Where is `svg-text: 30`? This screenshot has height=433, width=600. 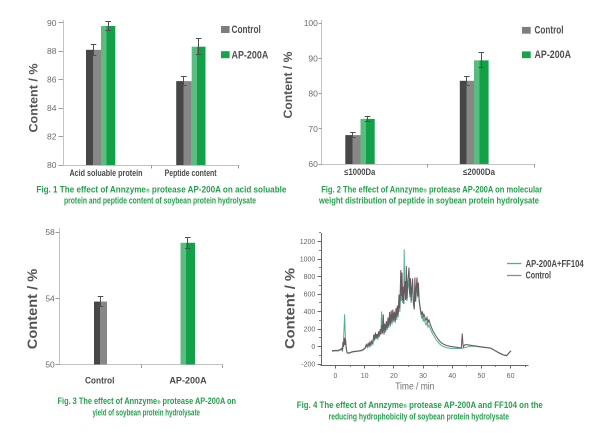
svg-text: 30 is located at coordinates (423, 376).